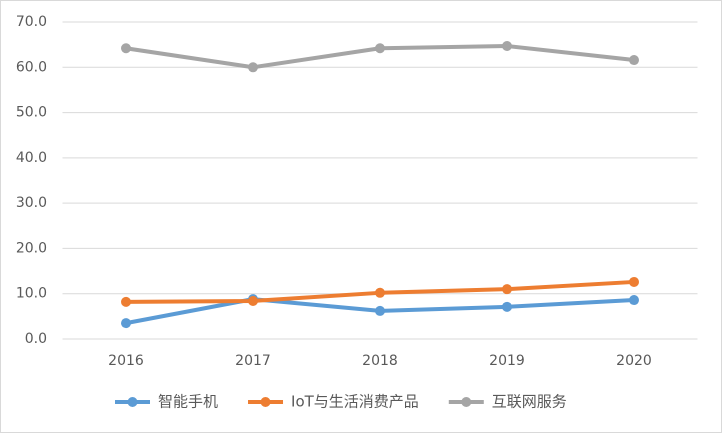 The height and width of the screenshot is (433, 722). I want to click on y-tick-label: 60.0, so click(31, 67).